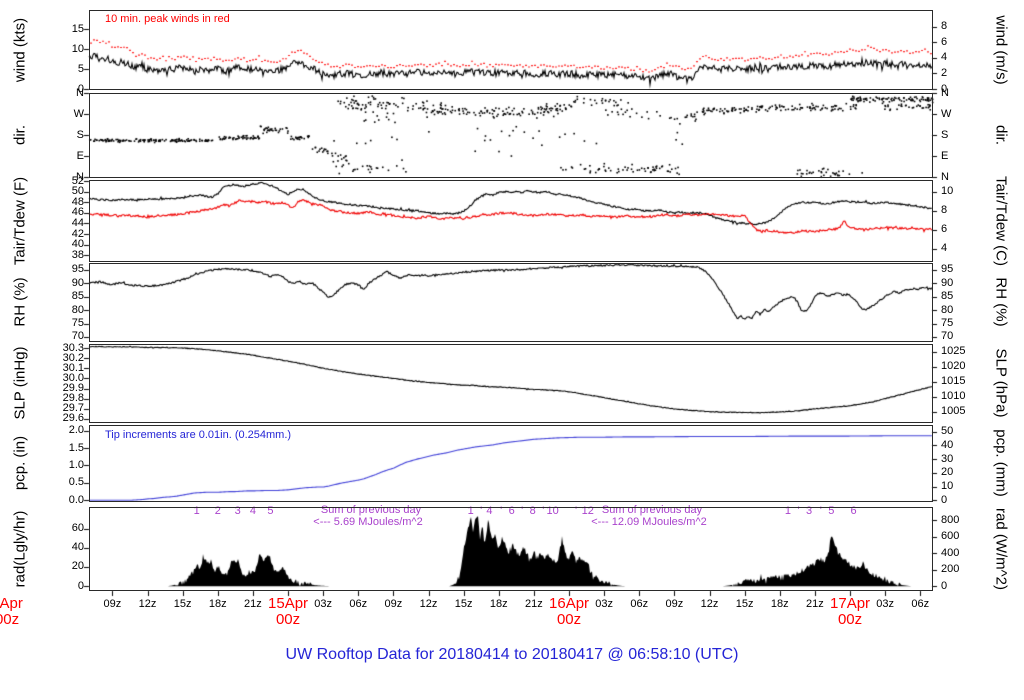  I want to click on rad-hour-mark: 6, so click(511, 511).